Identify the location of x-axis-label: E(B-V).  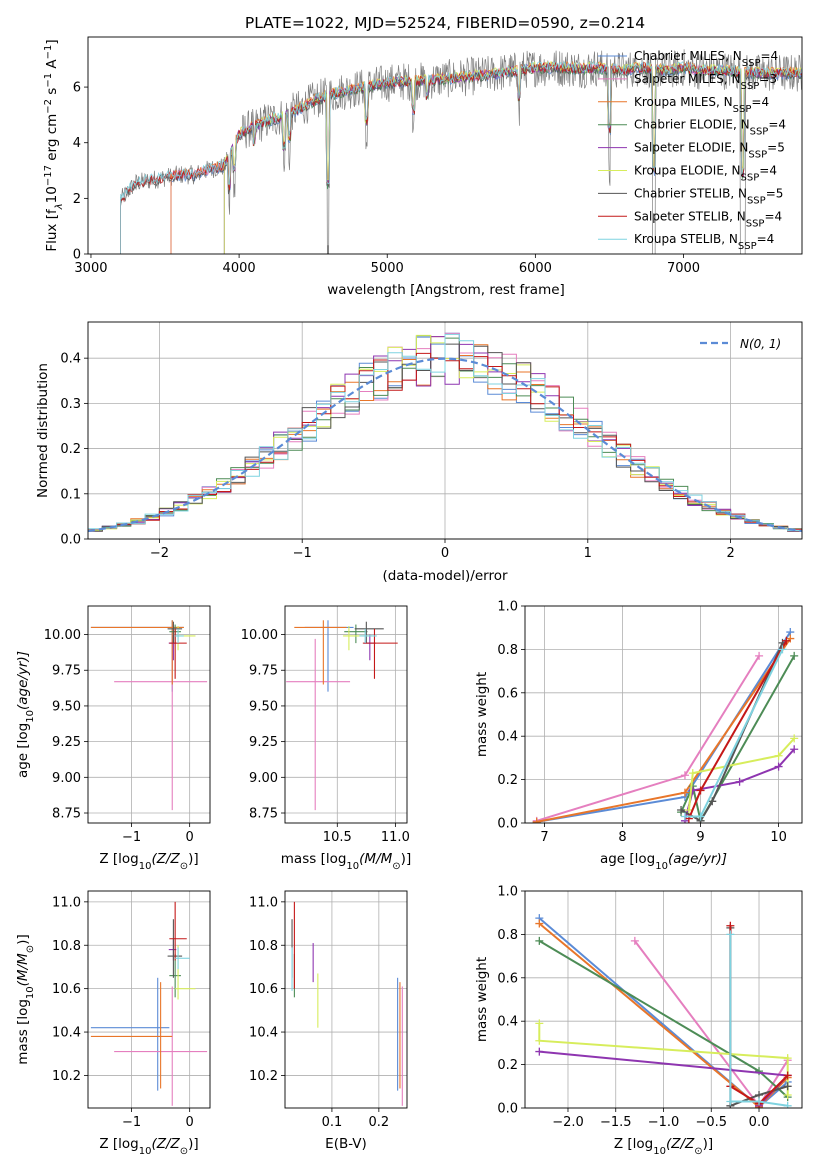
(346, 1144).